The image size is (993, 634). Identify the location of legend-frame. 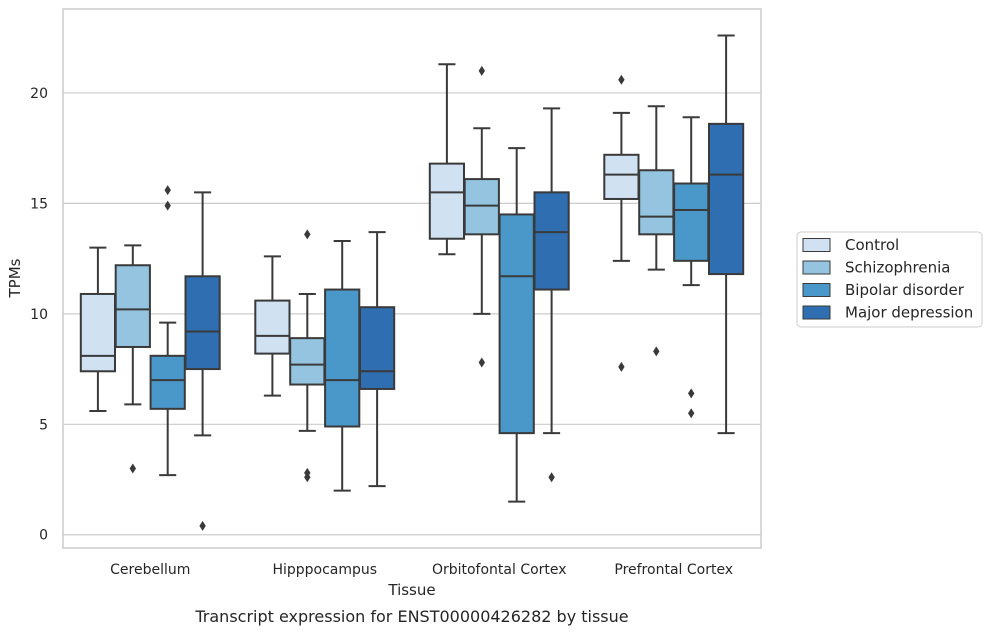
(889, 279).